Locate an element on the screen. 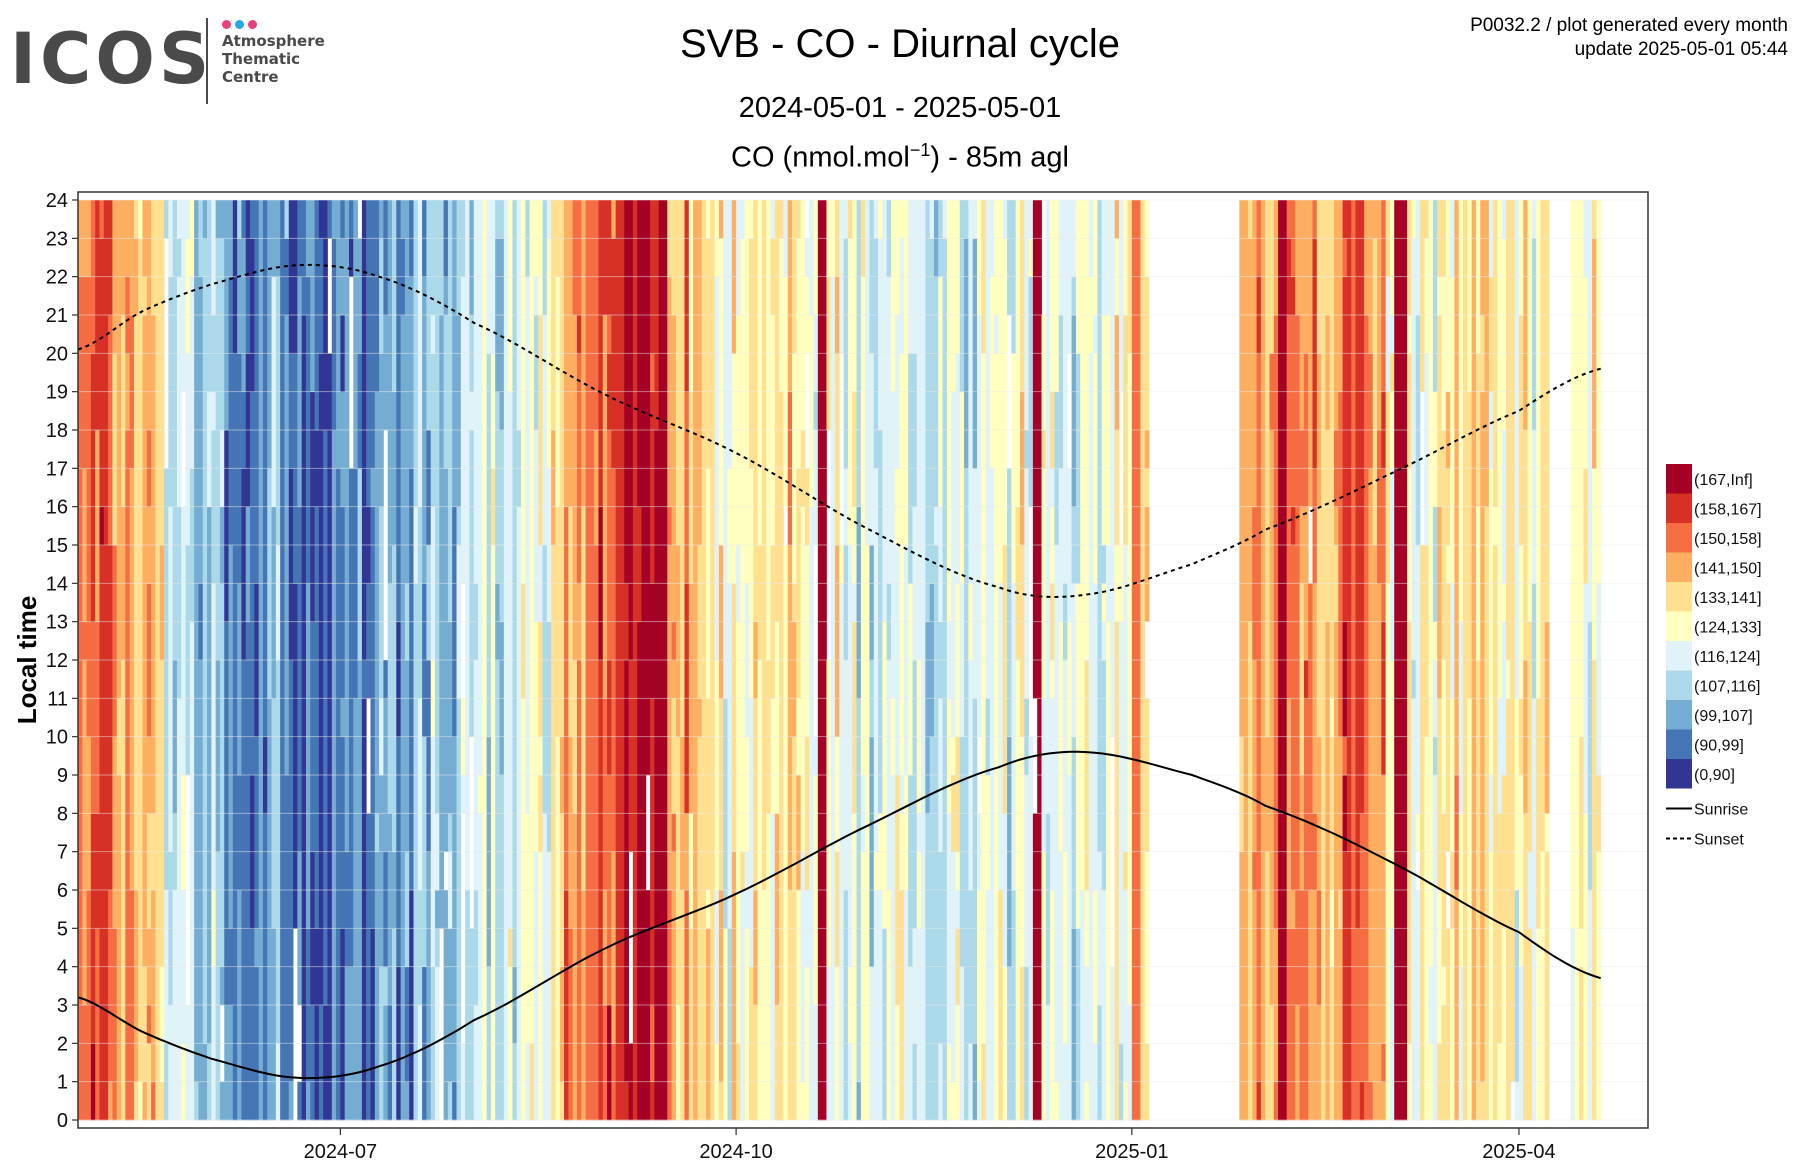  legend-label: (107,116] is located at coordinates (1727, 687).